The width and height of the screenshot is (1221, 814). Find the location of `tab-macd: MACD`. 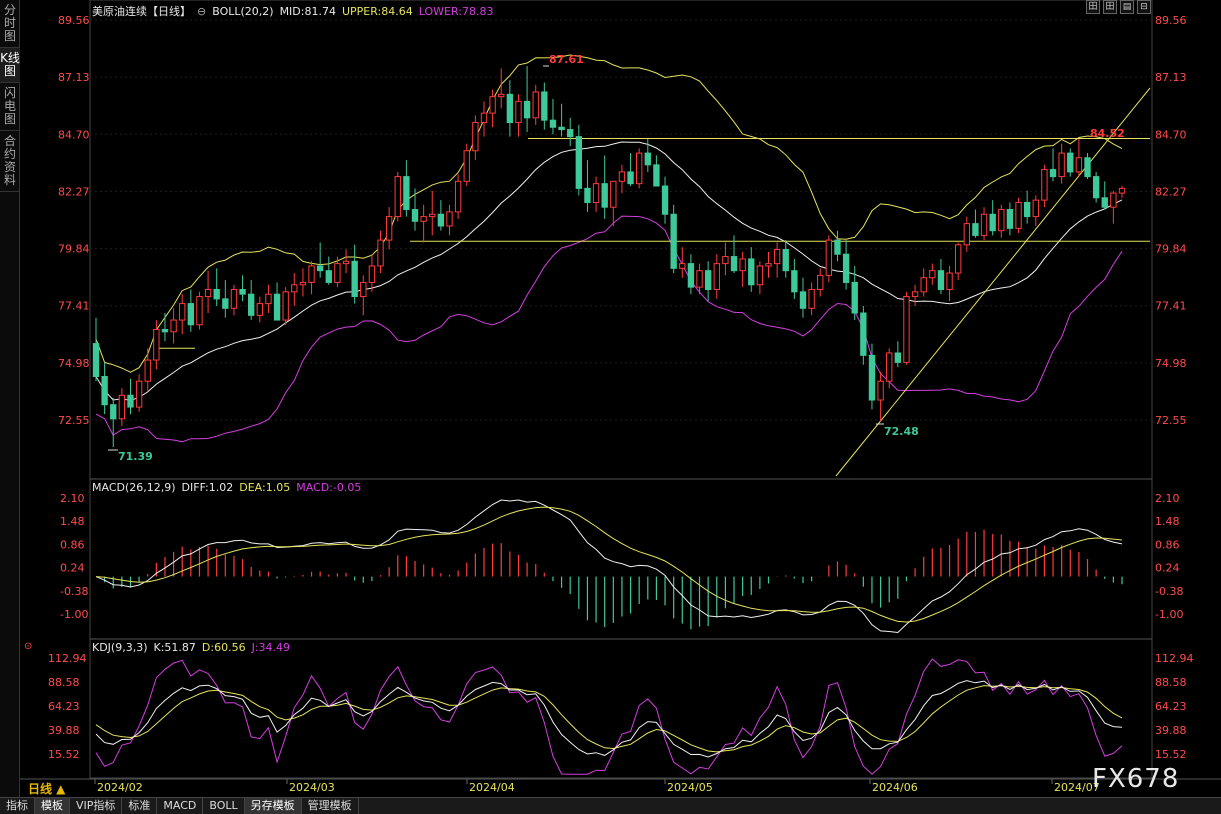

tab-macd: MACD is located at coordinates (180, 806).